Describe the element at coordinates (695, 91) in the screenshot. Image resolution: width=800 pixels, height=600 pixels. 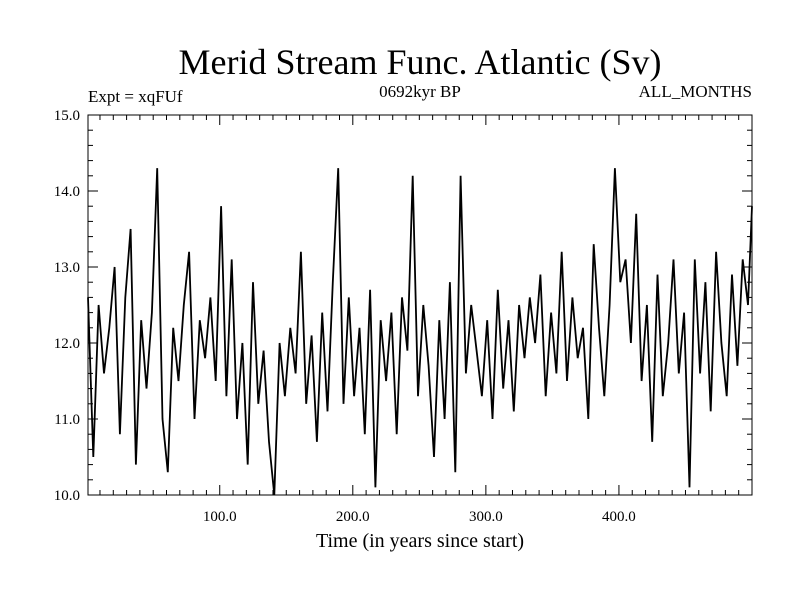
I see `months-label: ALL_MONTHS` at that location.